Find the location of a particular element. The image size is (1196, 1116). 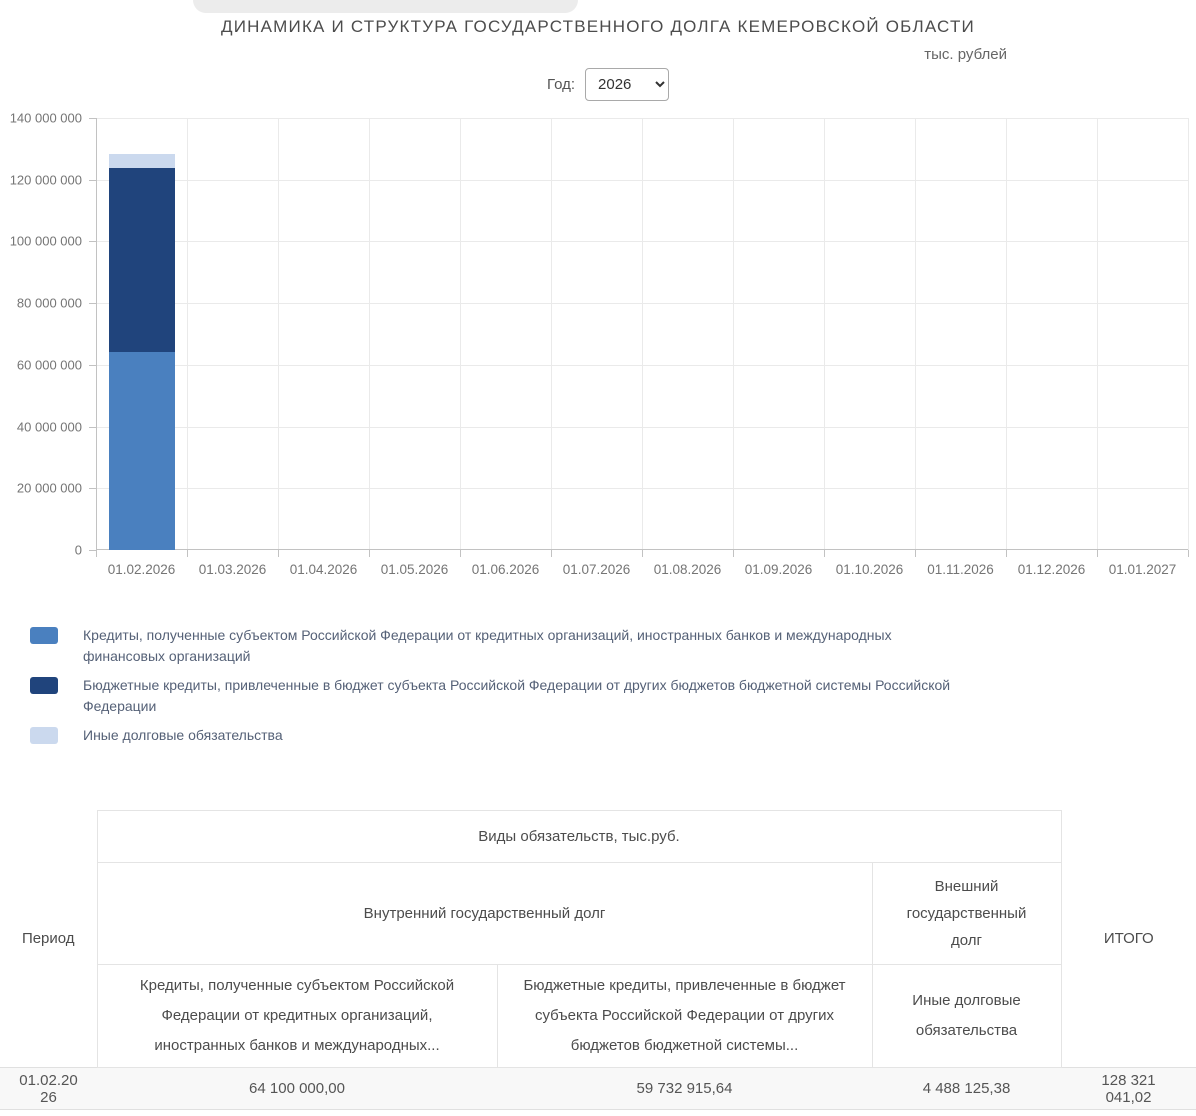

other-obligations-value: 4 488 125,38 is located at coordinates (967, 1088).